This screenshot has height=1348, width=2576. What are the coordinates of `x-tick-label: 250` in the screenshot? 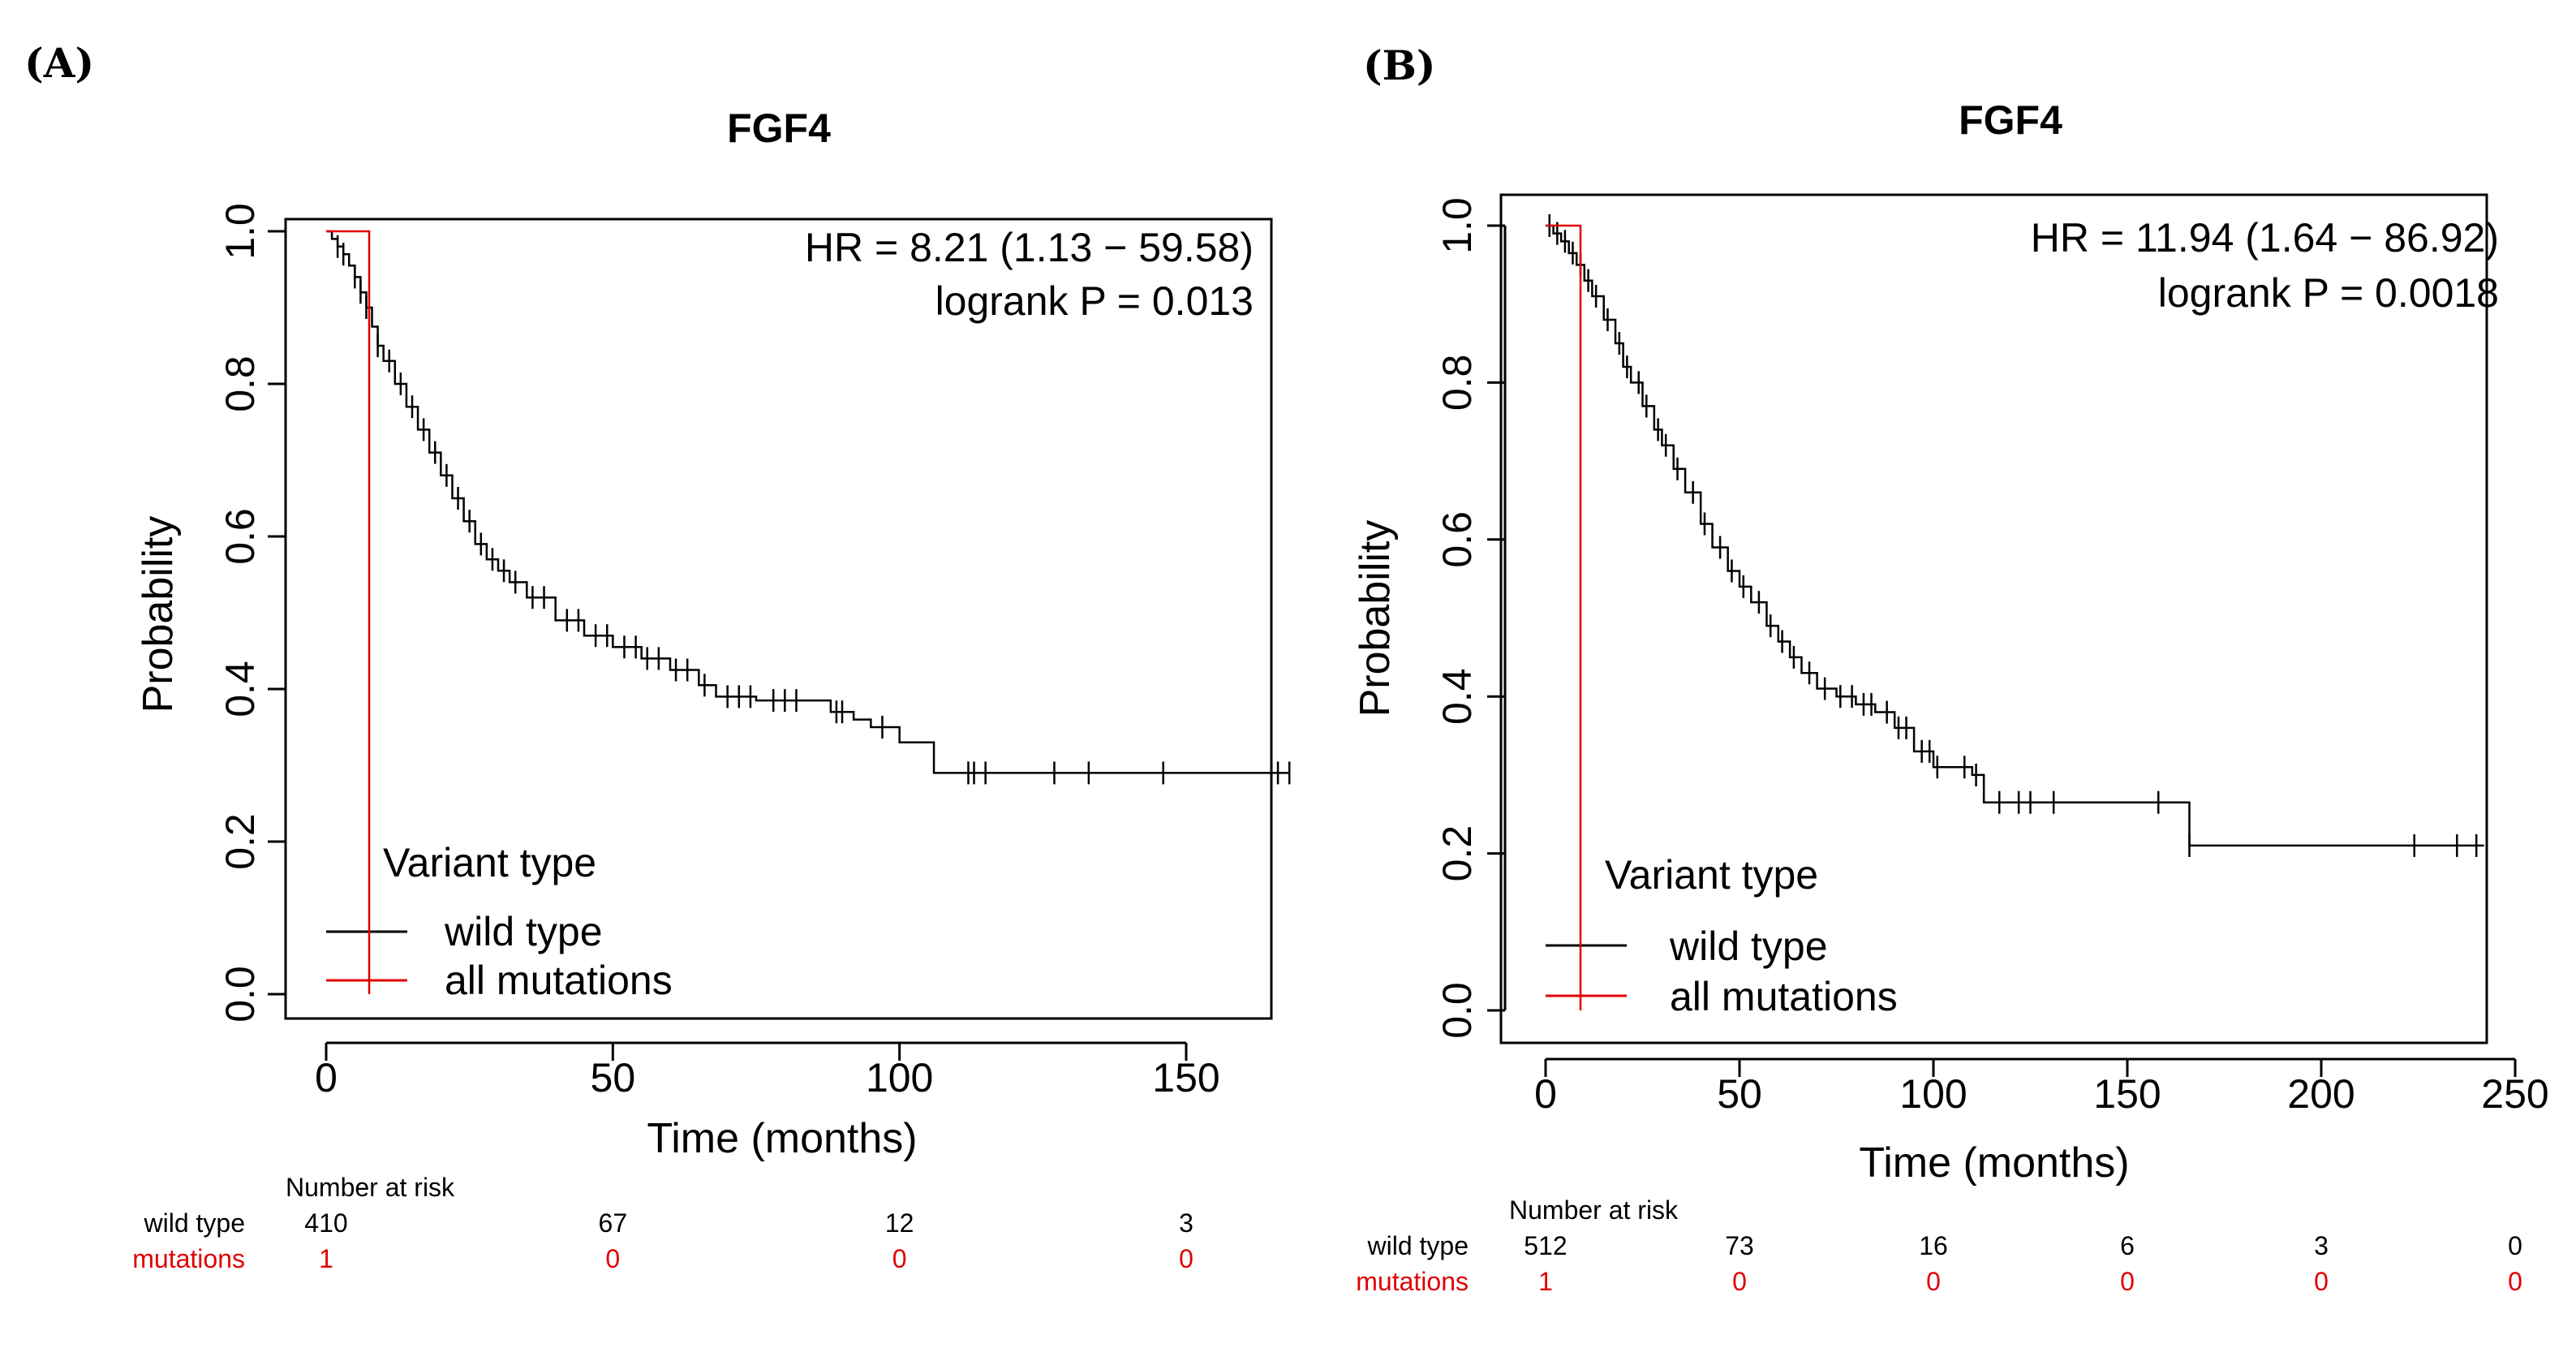 It's located at (2514, 1094).